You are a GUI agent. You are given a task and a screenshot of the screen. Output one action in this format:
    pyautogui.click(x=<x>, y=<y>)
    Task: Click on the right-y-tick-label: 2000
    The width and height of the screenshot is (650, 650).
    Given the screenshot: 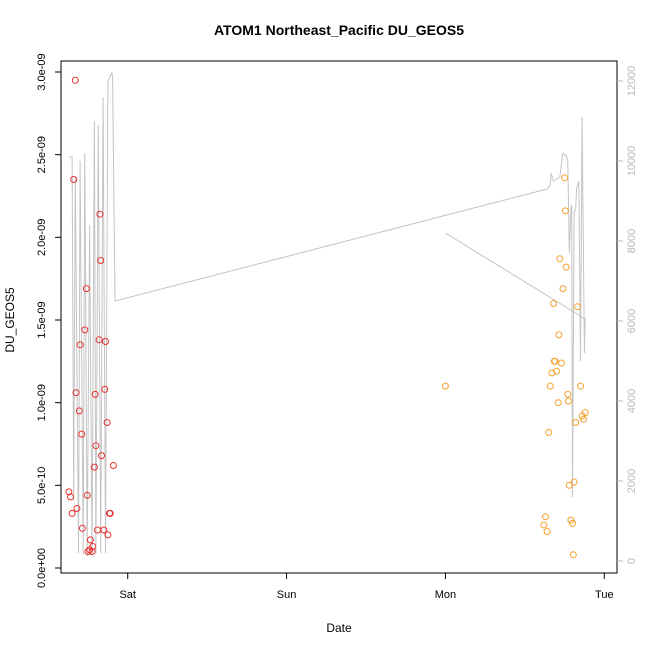 What is the action you would take?
    pyautogui.click(x=632, y=481)
    